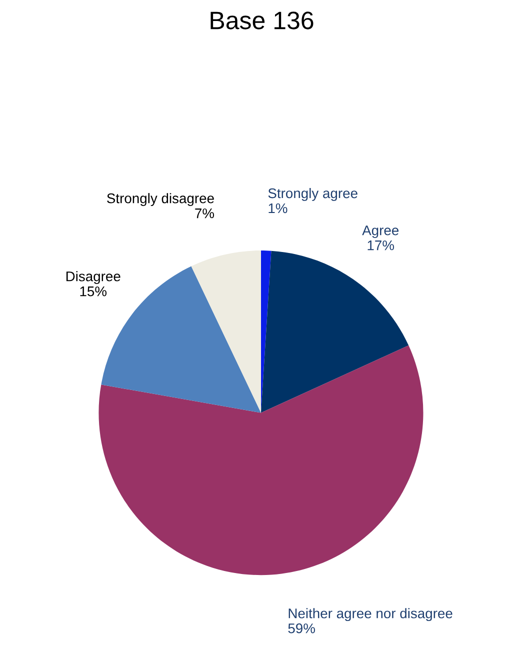 The height and width of the screenshot is (646, 523). What do you see at coordinates (301, 628) in the screenshot?
I see `data-label: 59%` at bounding box center [301, 628].